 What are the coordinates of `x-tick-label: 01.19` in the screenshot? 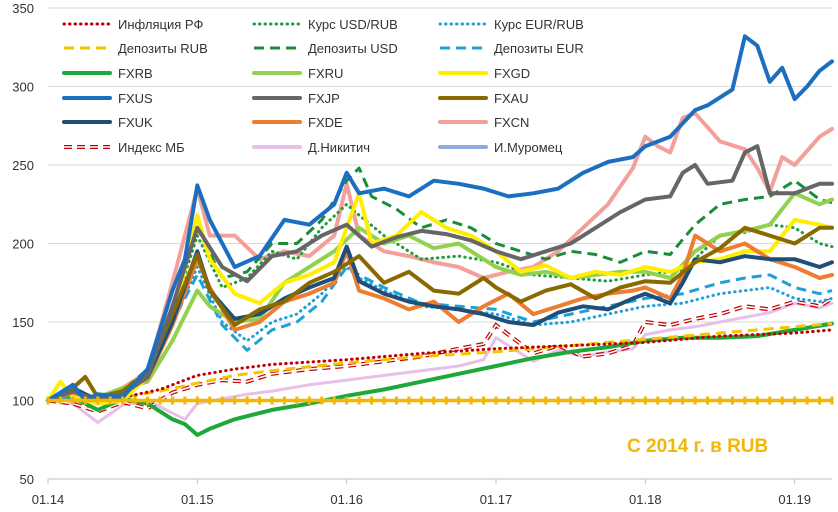 It's located at (794, 499).